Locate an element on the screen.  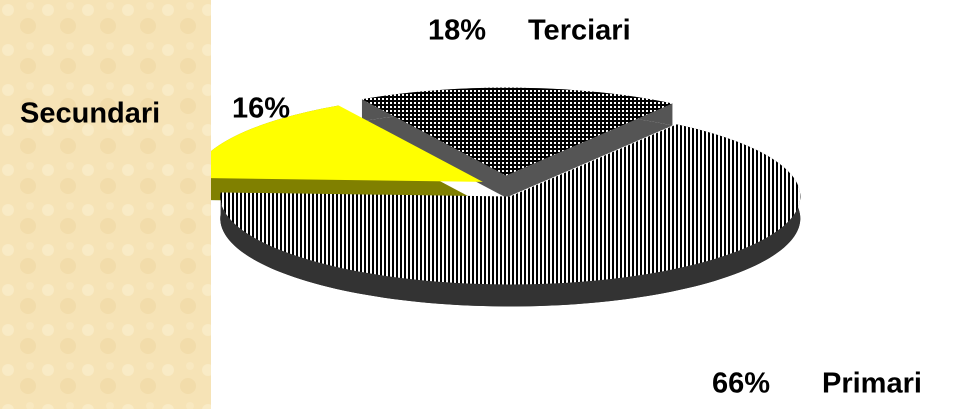
category-label: Primari is located at coordinates (872, 384).